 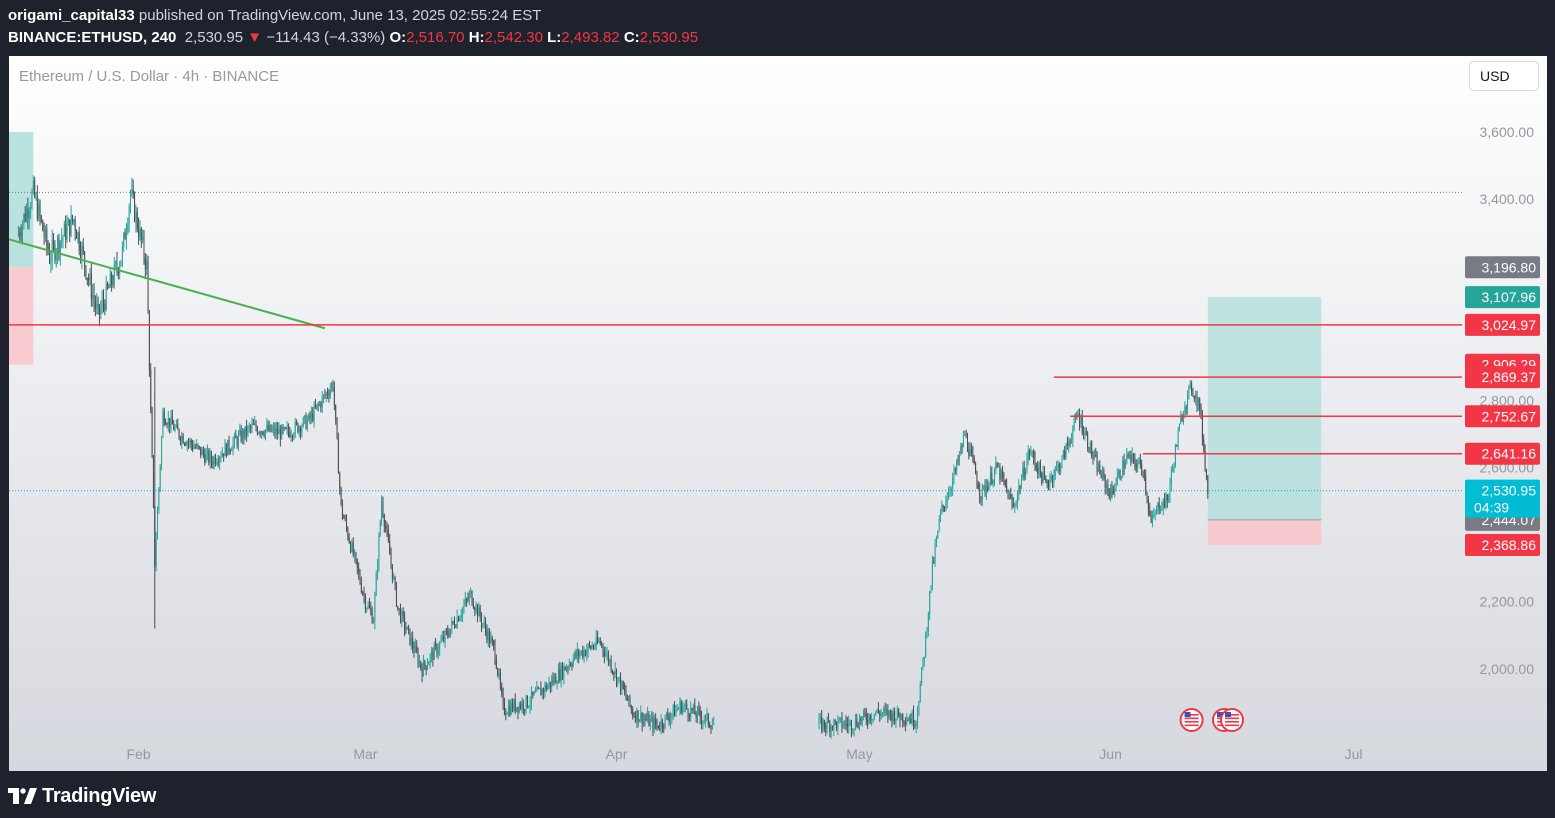 What do you see at coordinates (71, 15) in the screenshot?
I see `author-name: origami_capital33` at bounding box center [71, 15].